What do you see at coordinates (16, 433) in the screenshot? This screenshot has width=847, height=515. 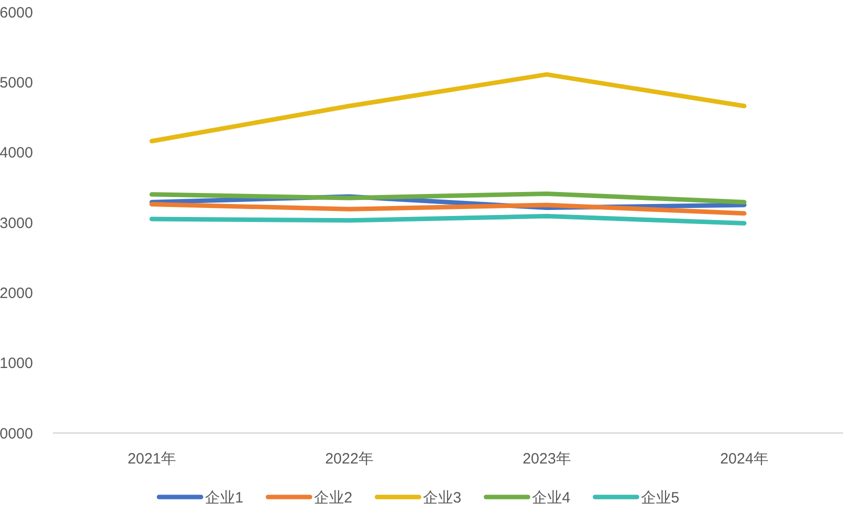 I see `y-tick-label: 0000` at bounding box center [16, 433].